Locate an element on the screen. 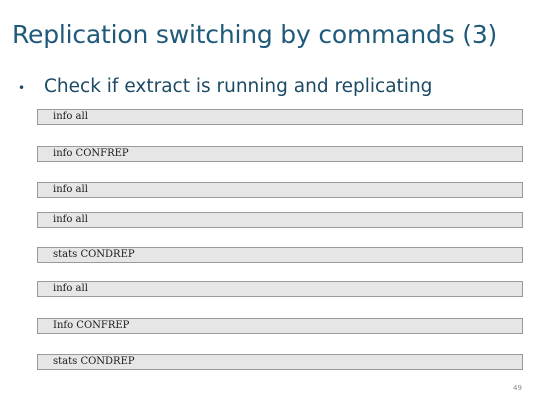 This screenshot has width=540, height=405. command-box-1: info all is located at coordinates (280, 117).